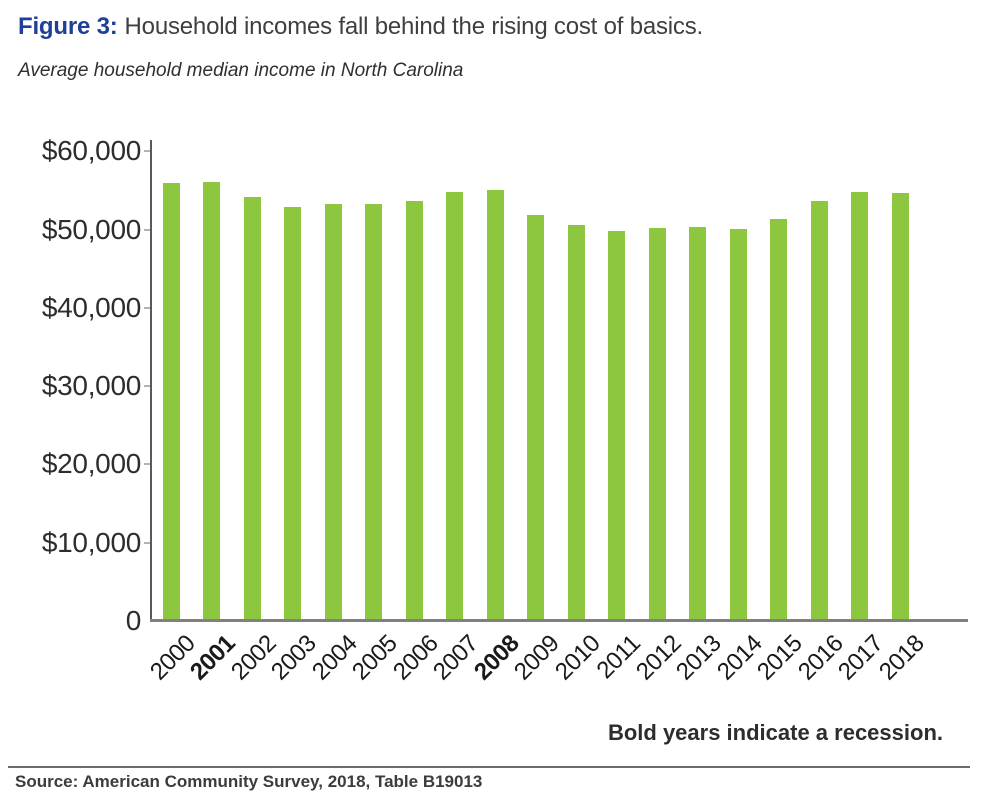 The image size is (982, 800). Describe the element at coordinates (454, 406) in the screenshot. I see `bar-2007` at that location.